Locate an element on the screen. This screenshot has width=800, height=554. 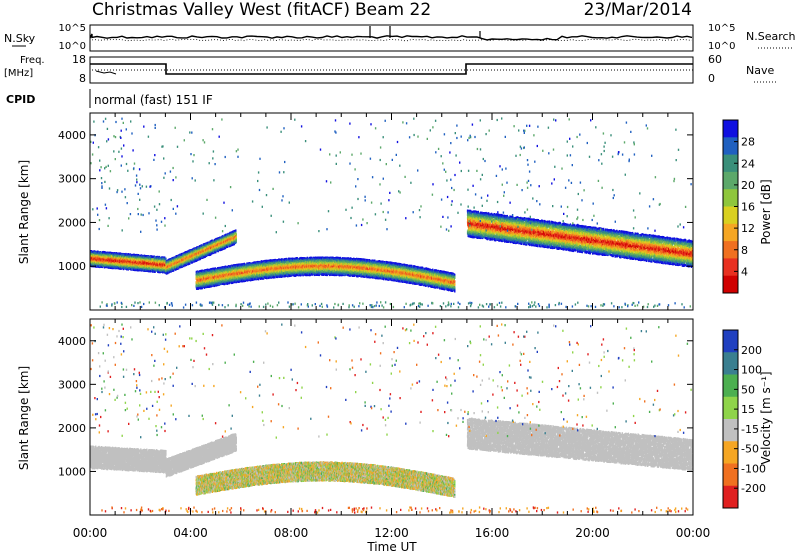
cpid-text: normal (fast) 151 IF is located at coordinates (153, 100).